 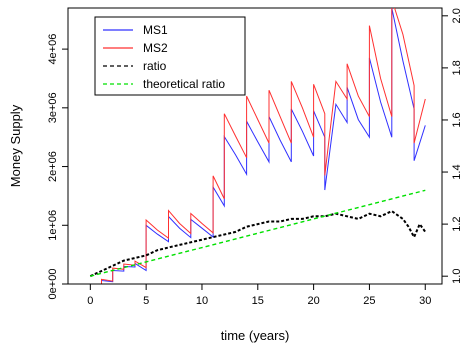 What do you see at coordinates (15, 145) in the screenshot?
I see `y-axis-title: Money Supply` at bounding box center [15, 145].